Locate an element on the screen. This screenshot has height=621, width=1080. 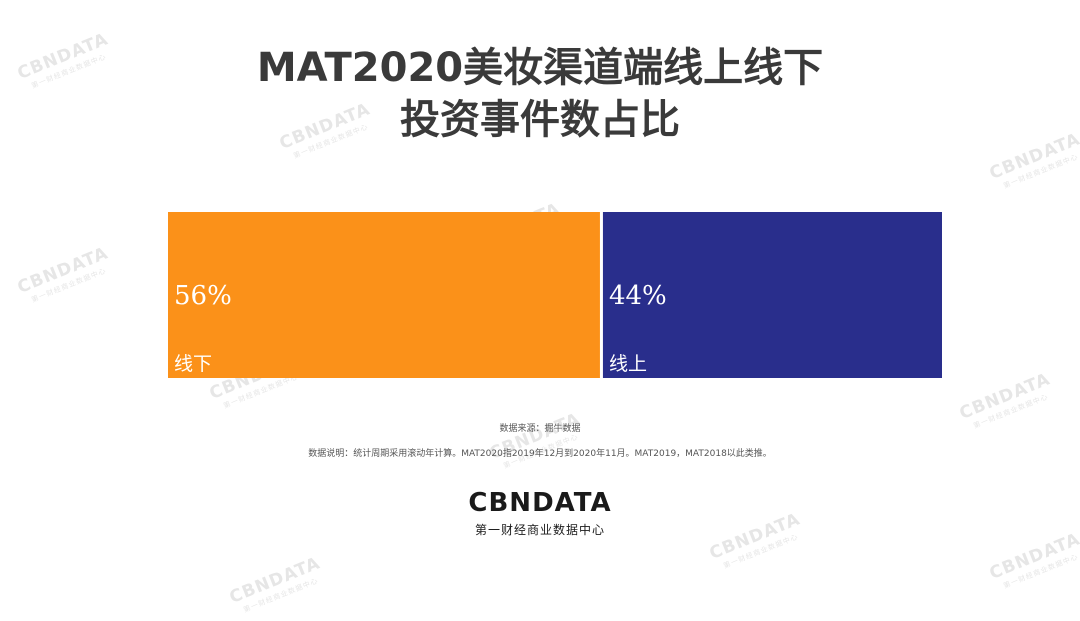
category-label-1: 线上 is located at coordinates (628, 364).